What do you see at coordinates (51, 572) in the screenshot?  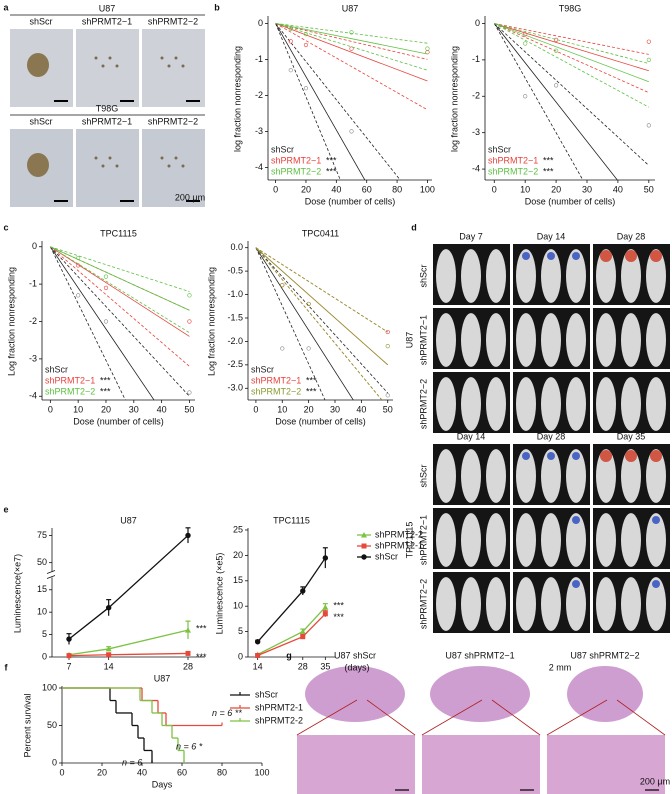 I see `break-mark` at bounding box center [51, 572].